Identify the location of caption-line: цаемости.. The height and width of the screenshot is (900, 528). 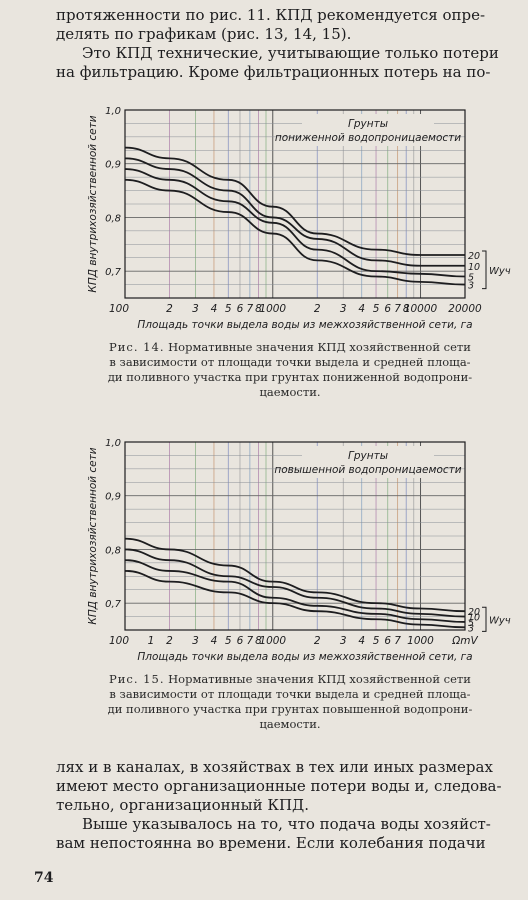
(290, 724).